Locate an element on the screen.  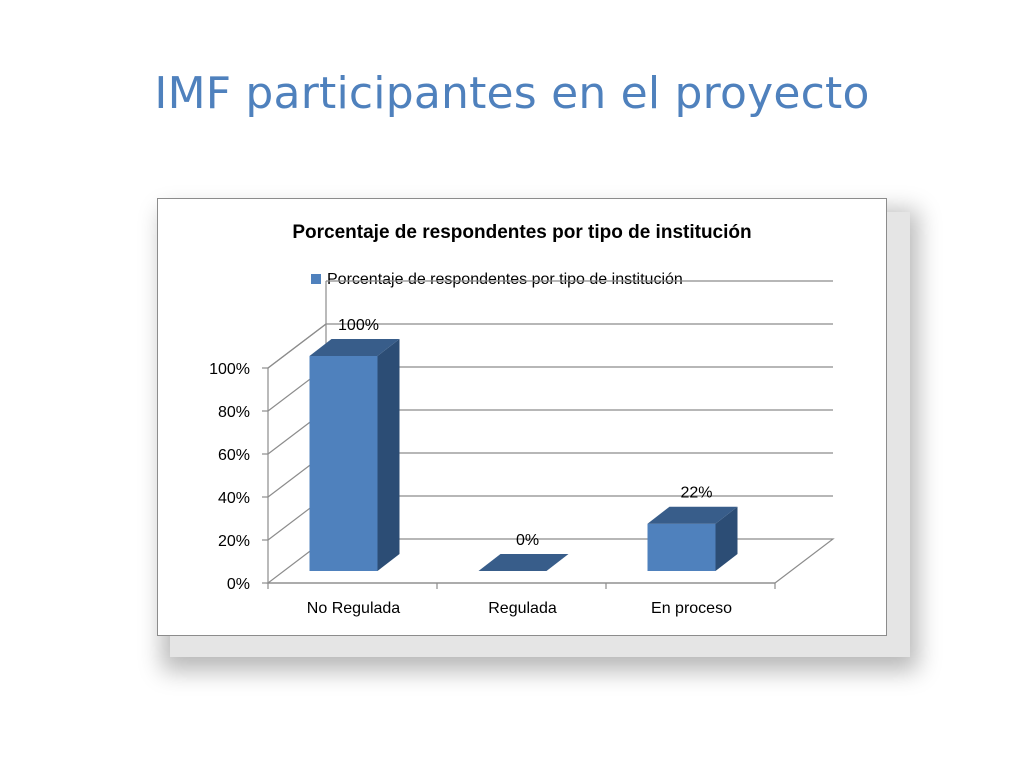
data-label: 100% is located at coordinates (358, 325).